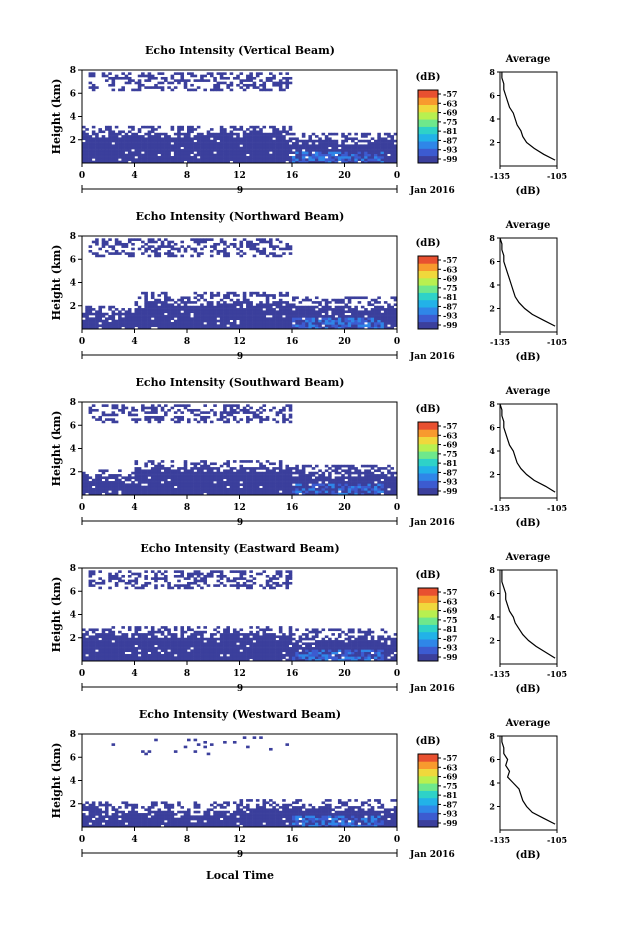 Image resolution: width=618 pixels, height=929 pixels. What do you see at coordinates (428, 440) in the screenshot?
I see `colorbar-swatch` at bounding box center [428, 440].